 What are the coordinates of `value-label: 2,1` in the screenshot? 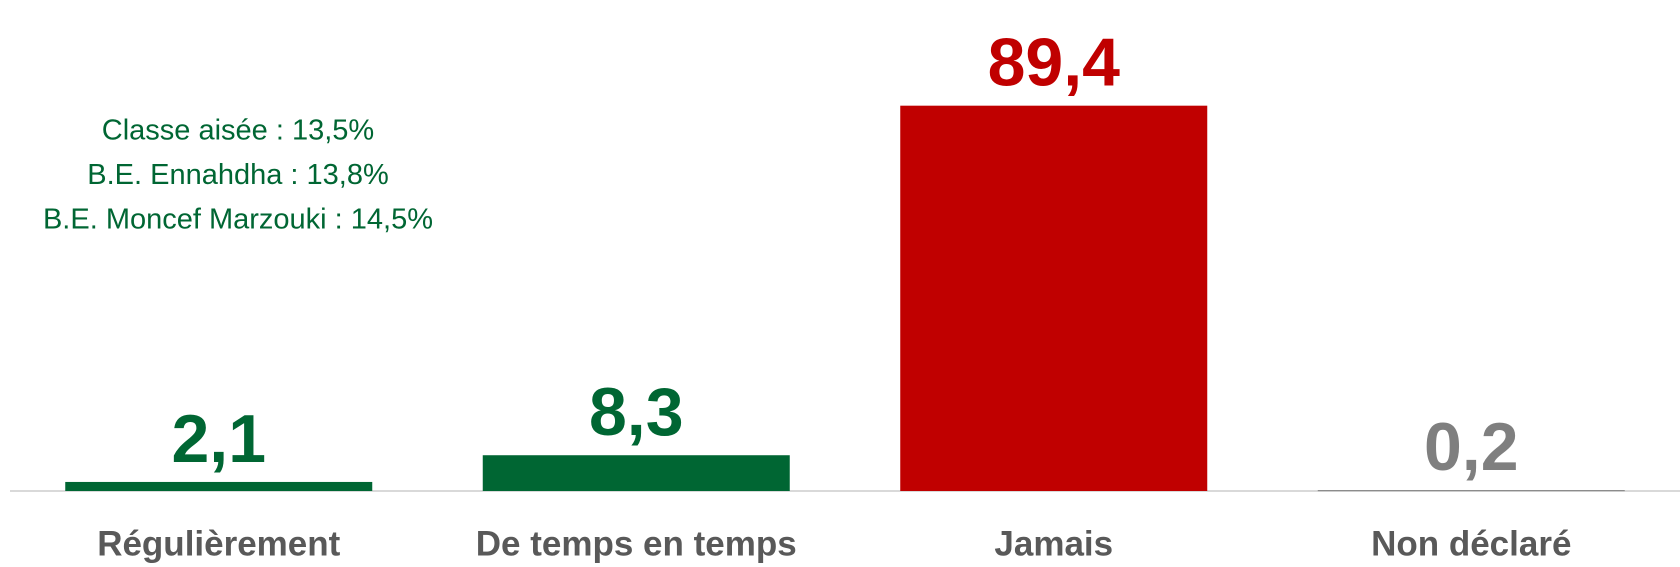 It's located at (218, 439).